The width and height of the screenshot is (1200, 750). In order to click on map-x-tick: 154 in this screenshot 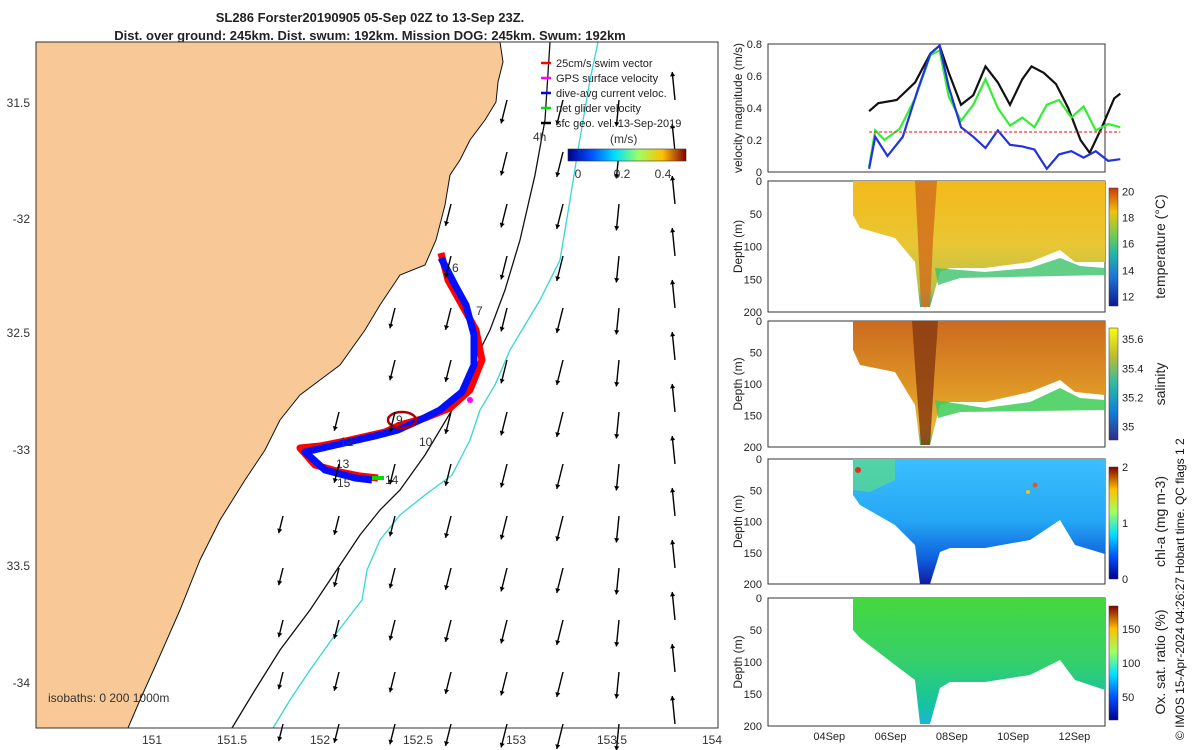, I will do `click(712, 740)`.